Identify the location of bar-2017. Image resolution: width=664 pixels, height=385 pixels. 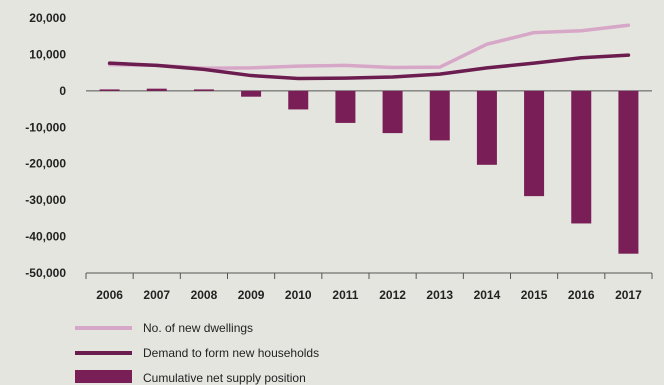
(628, 172).